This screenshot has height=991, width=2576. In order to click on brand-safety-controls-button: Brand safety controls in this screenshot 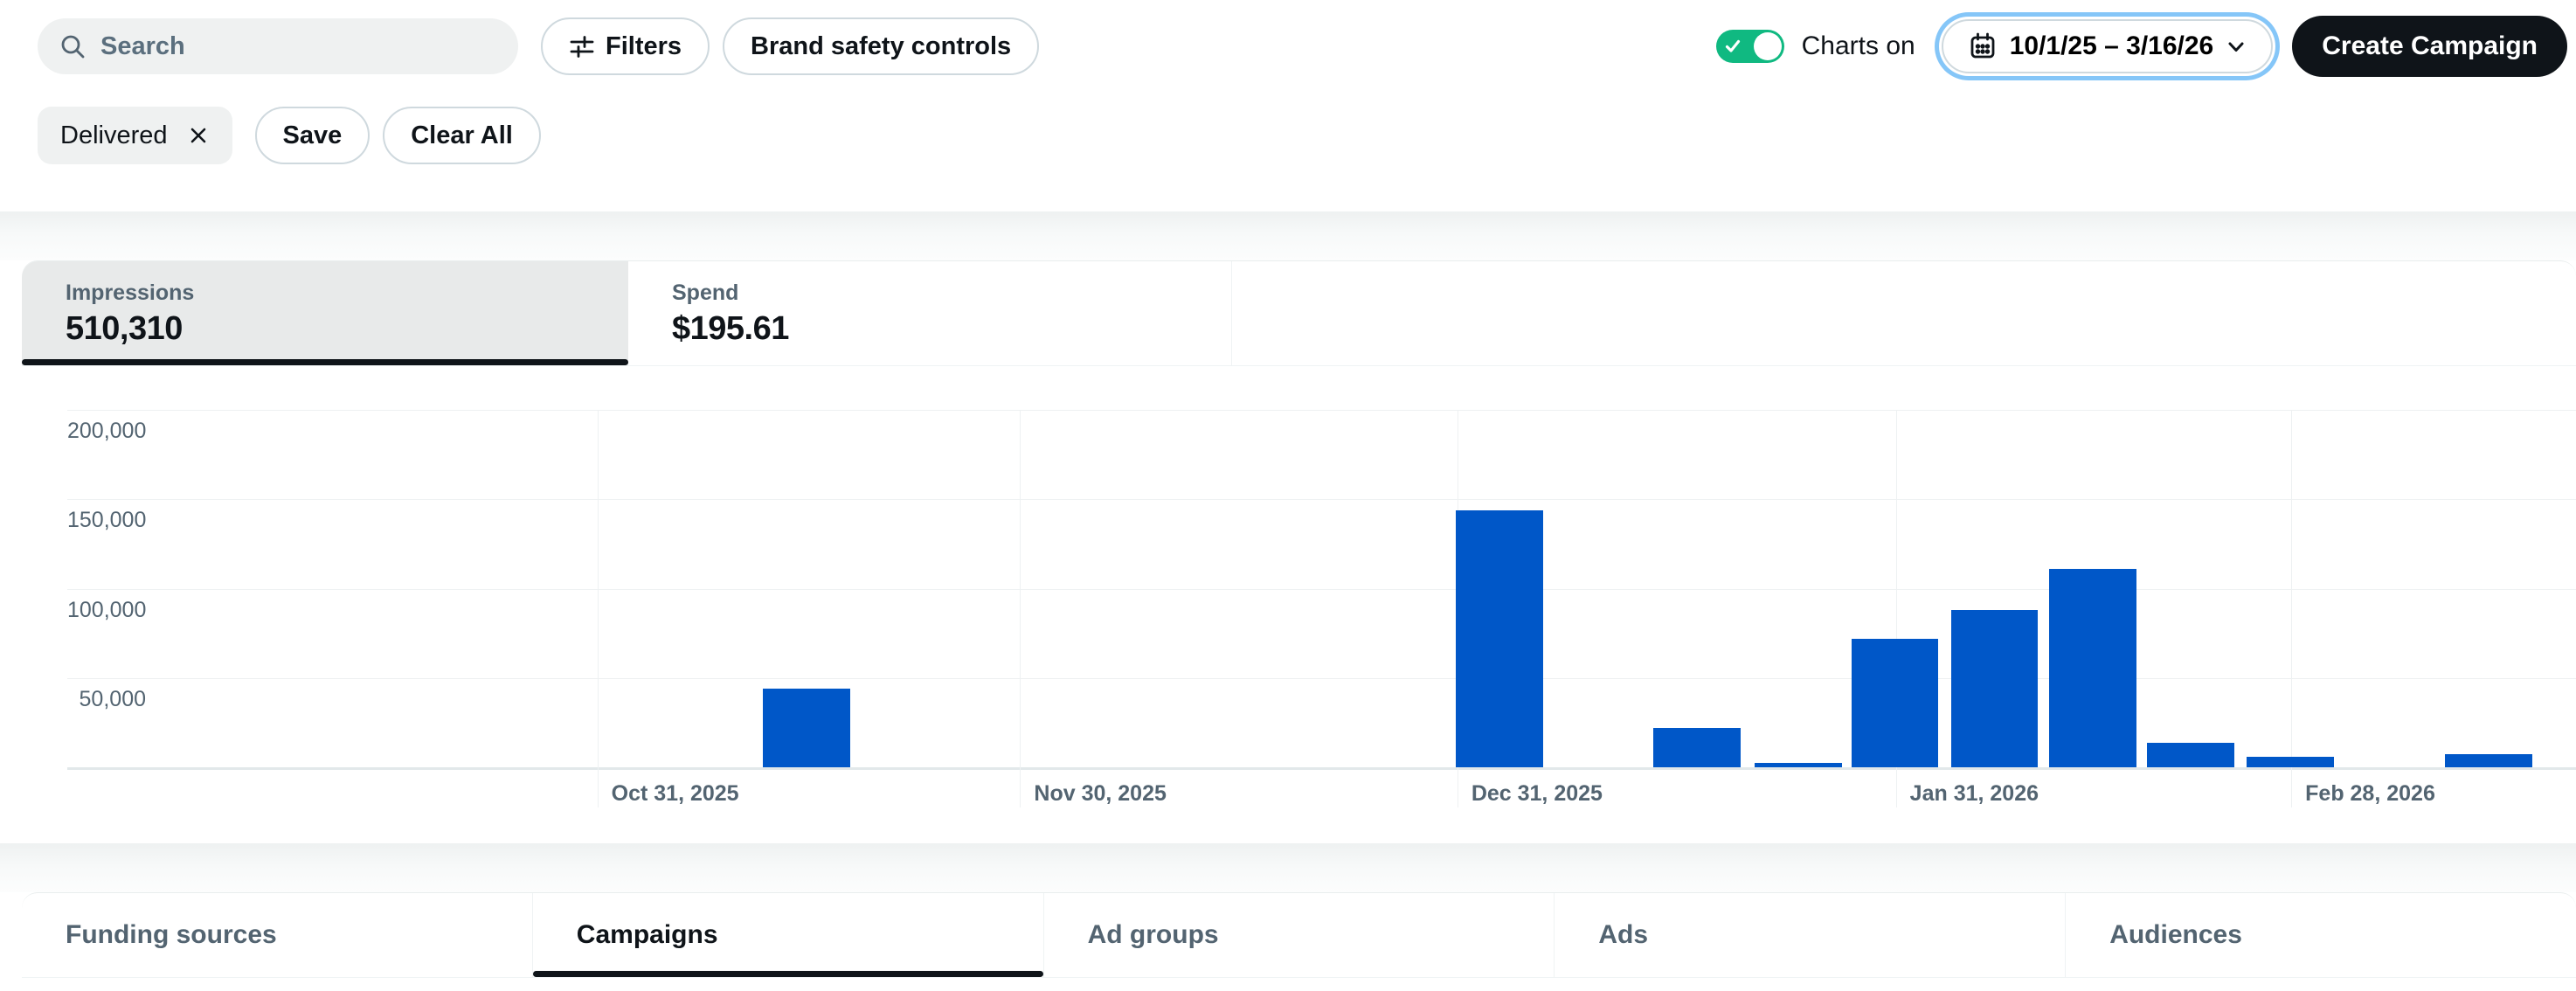, I will do `click(881, 46)`.